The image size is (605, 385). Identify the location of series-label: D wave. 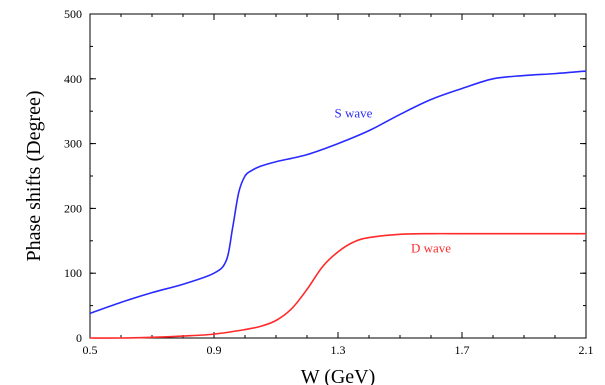
(431, 247).